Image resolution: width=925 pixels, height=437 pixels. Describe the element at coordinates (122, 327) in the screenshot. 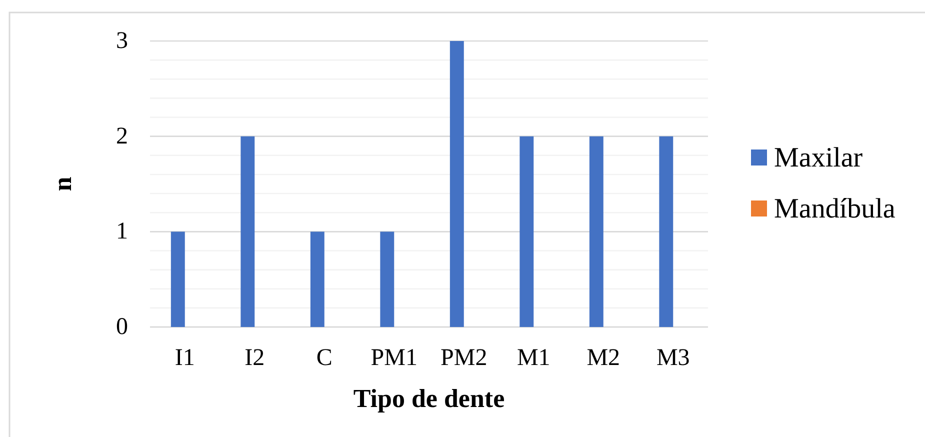

I see `y-tick-label: 0` at that location.